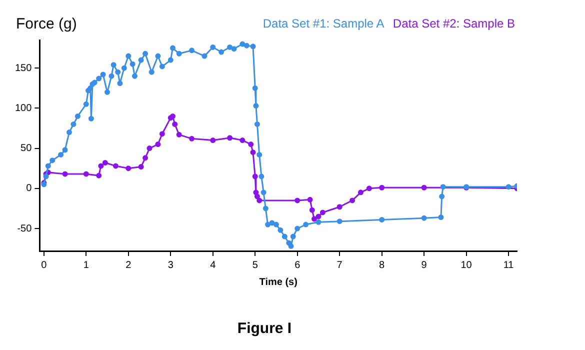 Image resolution: width=585 pixels, height=350 pixels. I want to click on y-axis-title: Force (g), so click(46, 24).